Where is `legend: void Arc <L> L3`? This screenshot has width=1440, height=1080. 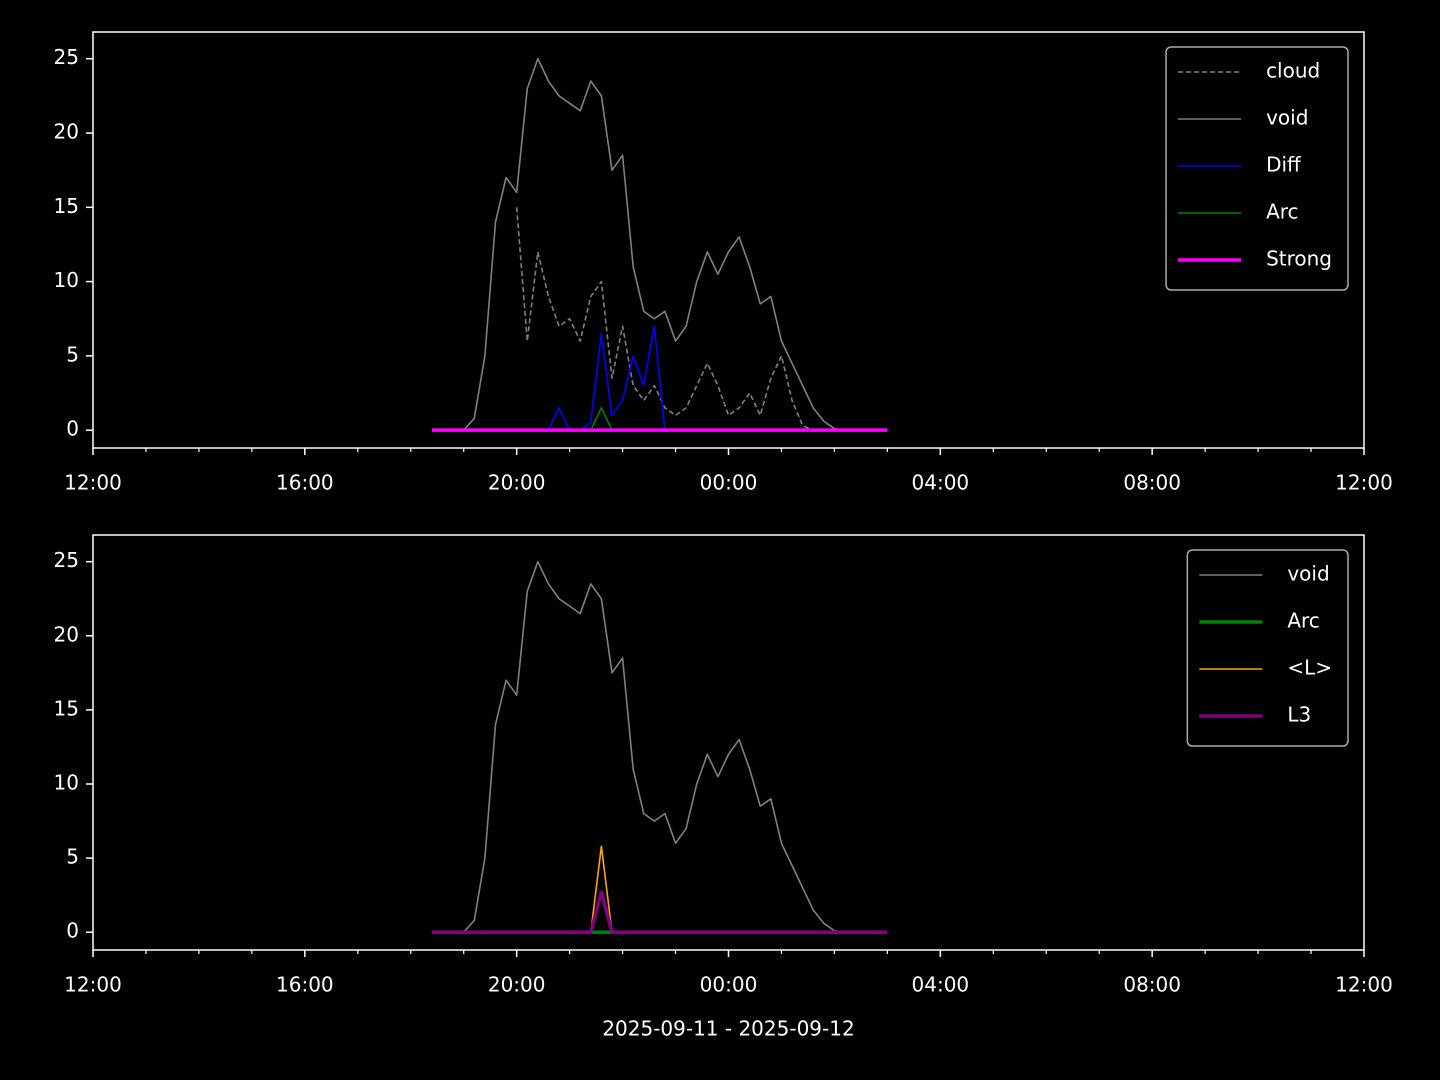 legend: void Arc <L> L3 is located at coordinates (1267, 648).